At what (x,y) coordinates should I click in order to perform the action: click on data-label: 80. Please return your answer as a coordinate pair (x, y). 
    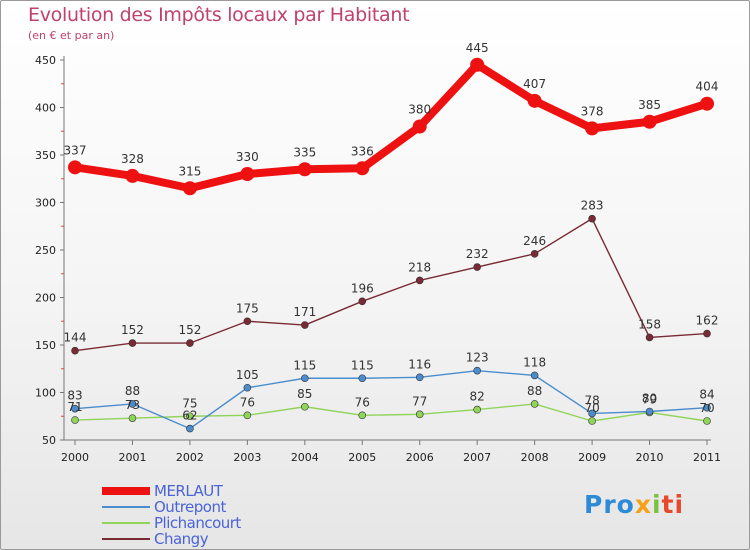
    Looking at the image, I should click on (649, 399).